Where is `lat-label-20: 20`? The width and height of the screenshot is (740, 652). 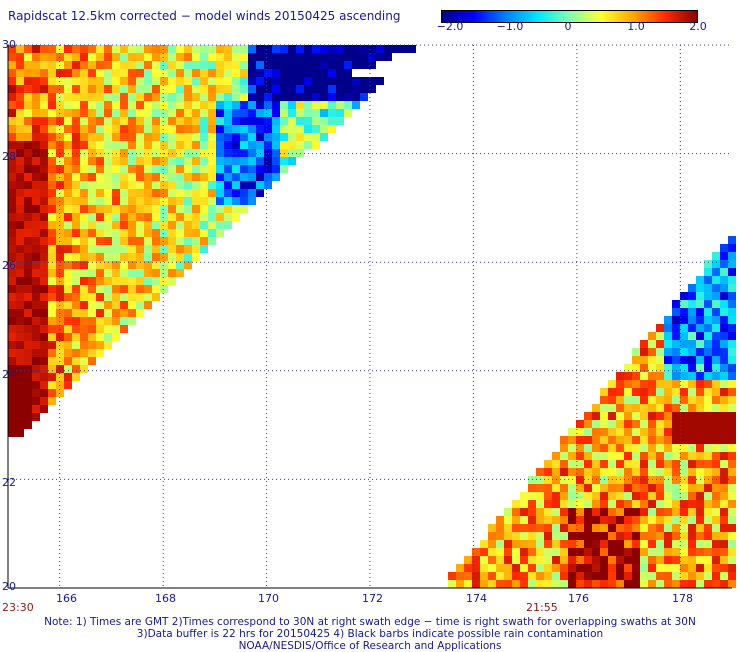 lat-label-20: 20 is located at coordinates (9, 586).